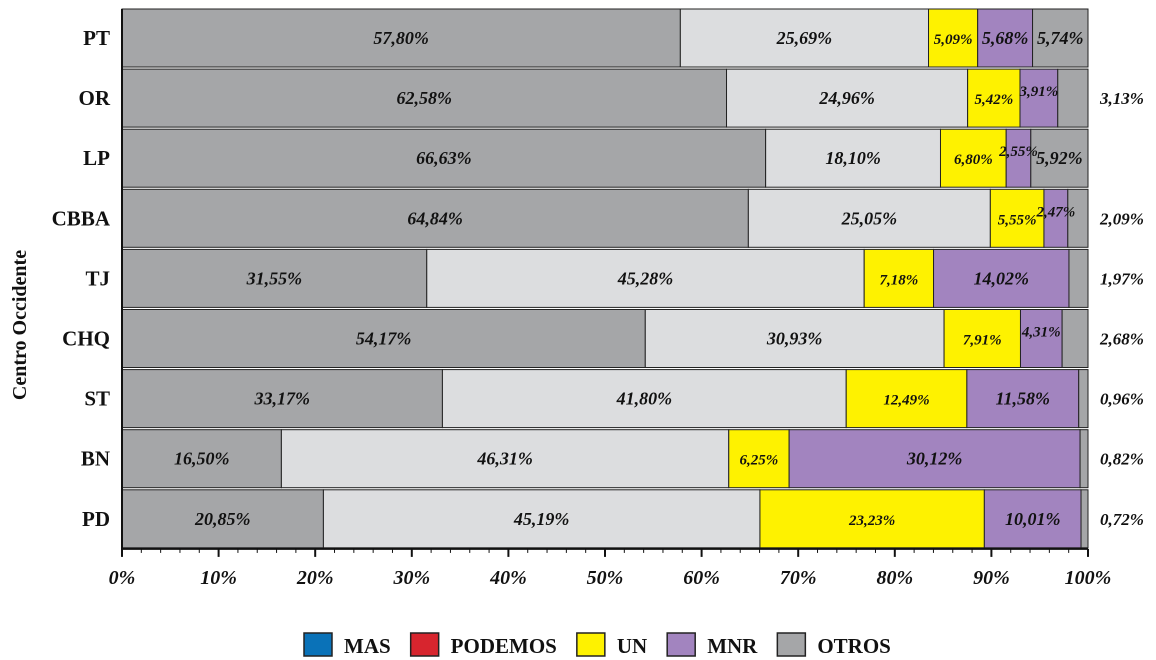  I want to click on x-tick-label-2: 20%, so click(315, 578).